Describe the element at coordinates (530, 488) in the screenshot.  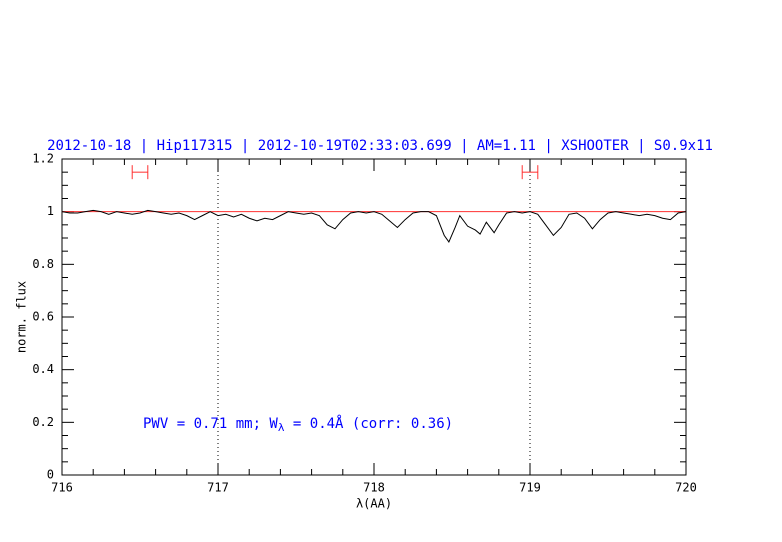
I see `x-tick-label: 719` at that location.